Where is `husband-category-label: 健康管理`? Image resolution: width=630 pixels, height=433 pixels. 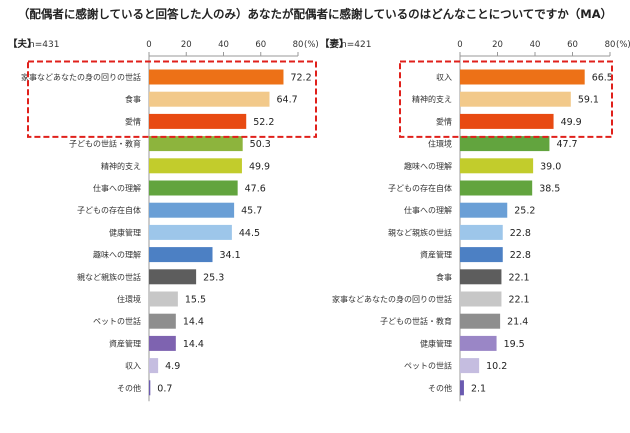 husband-category-label: 健康管理 is located at coordinates (125, 232).